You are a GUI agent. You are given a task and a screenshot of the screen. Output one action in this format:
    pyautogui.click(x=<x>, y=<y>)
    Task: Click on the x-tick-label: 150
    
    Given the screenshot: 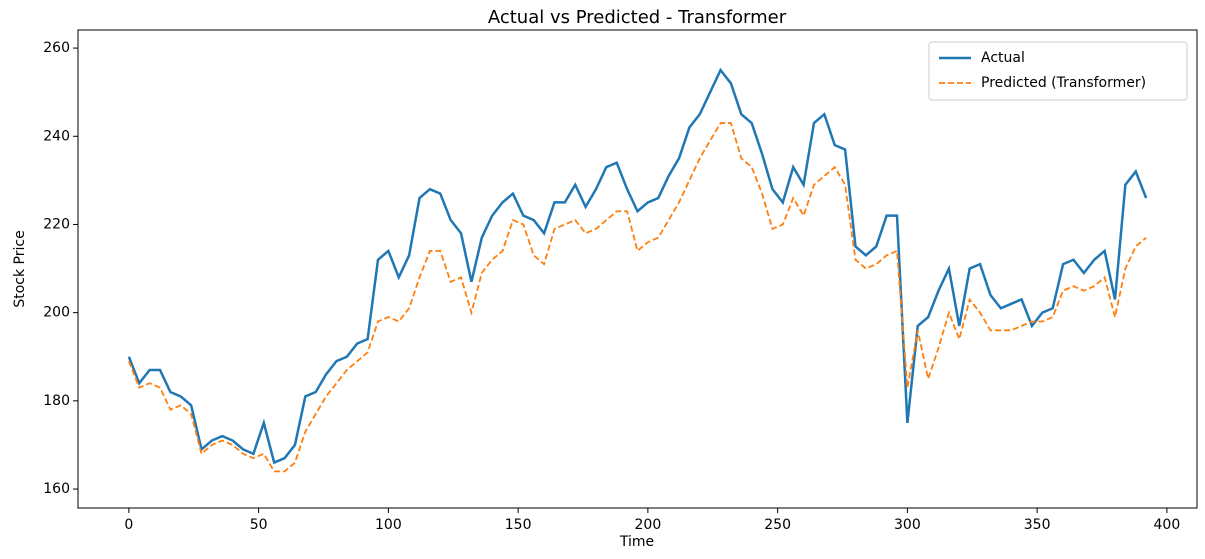 What is the action you would take?
    pyautogui.click(x=518, y=525)
    